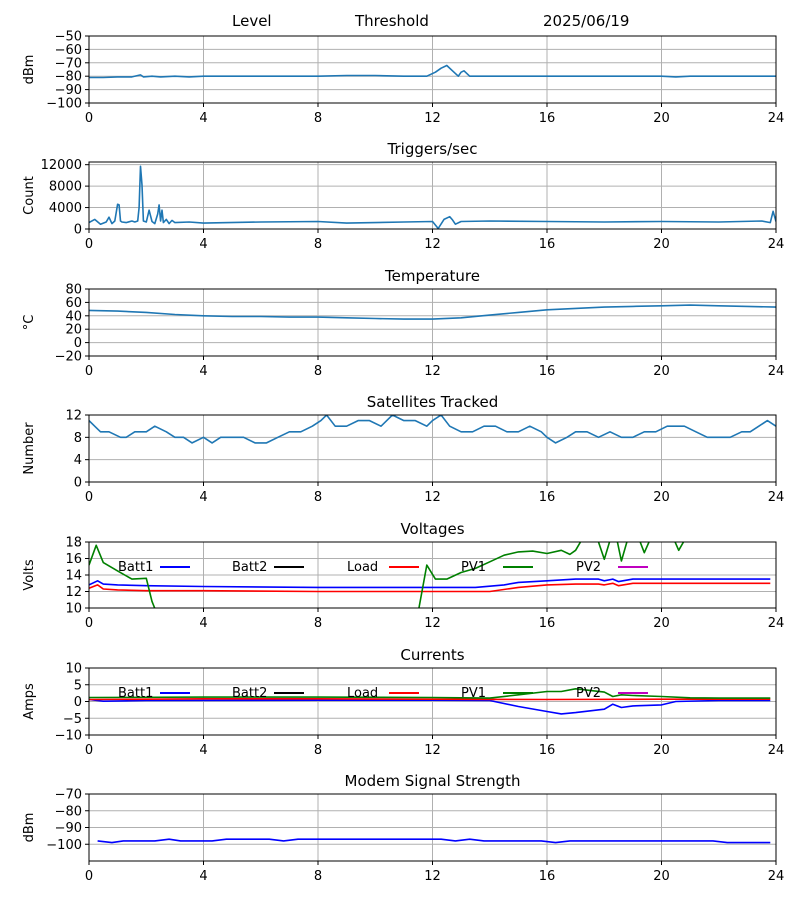 The image size is (800, 900). I want to click on header-threshold-label: Threshold, so click(392, 21).